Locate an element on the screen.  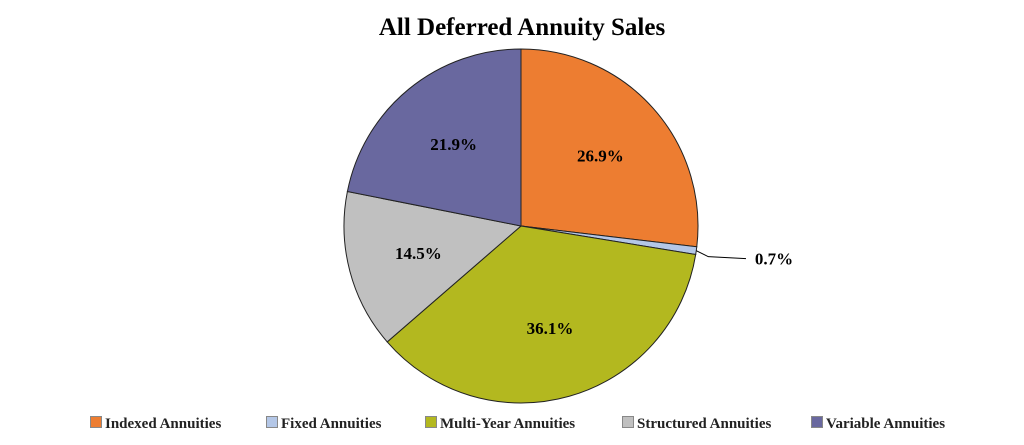
legend-swatch-structured-annuities is located at coordinates (628, 422).